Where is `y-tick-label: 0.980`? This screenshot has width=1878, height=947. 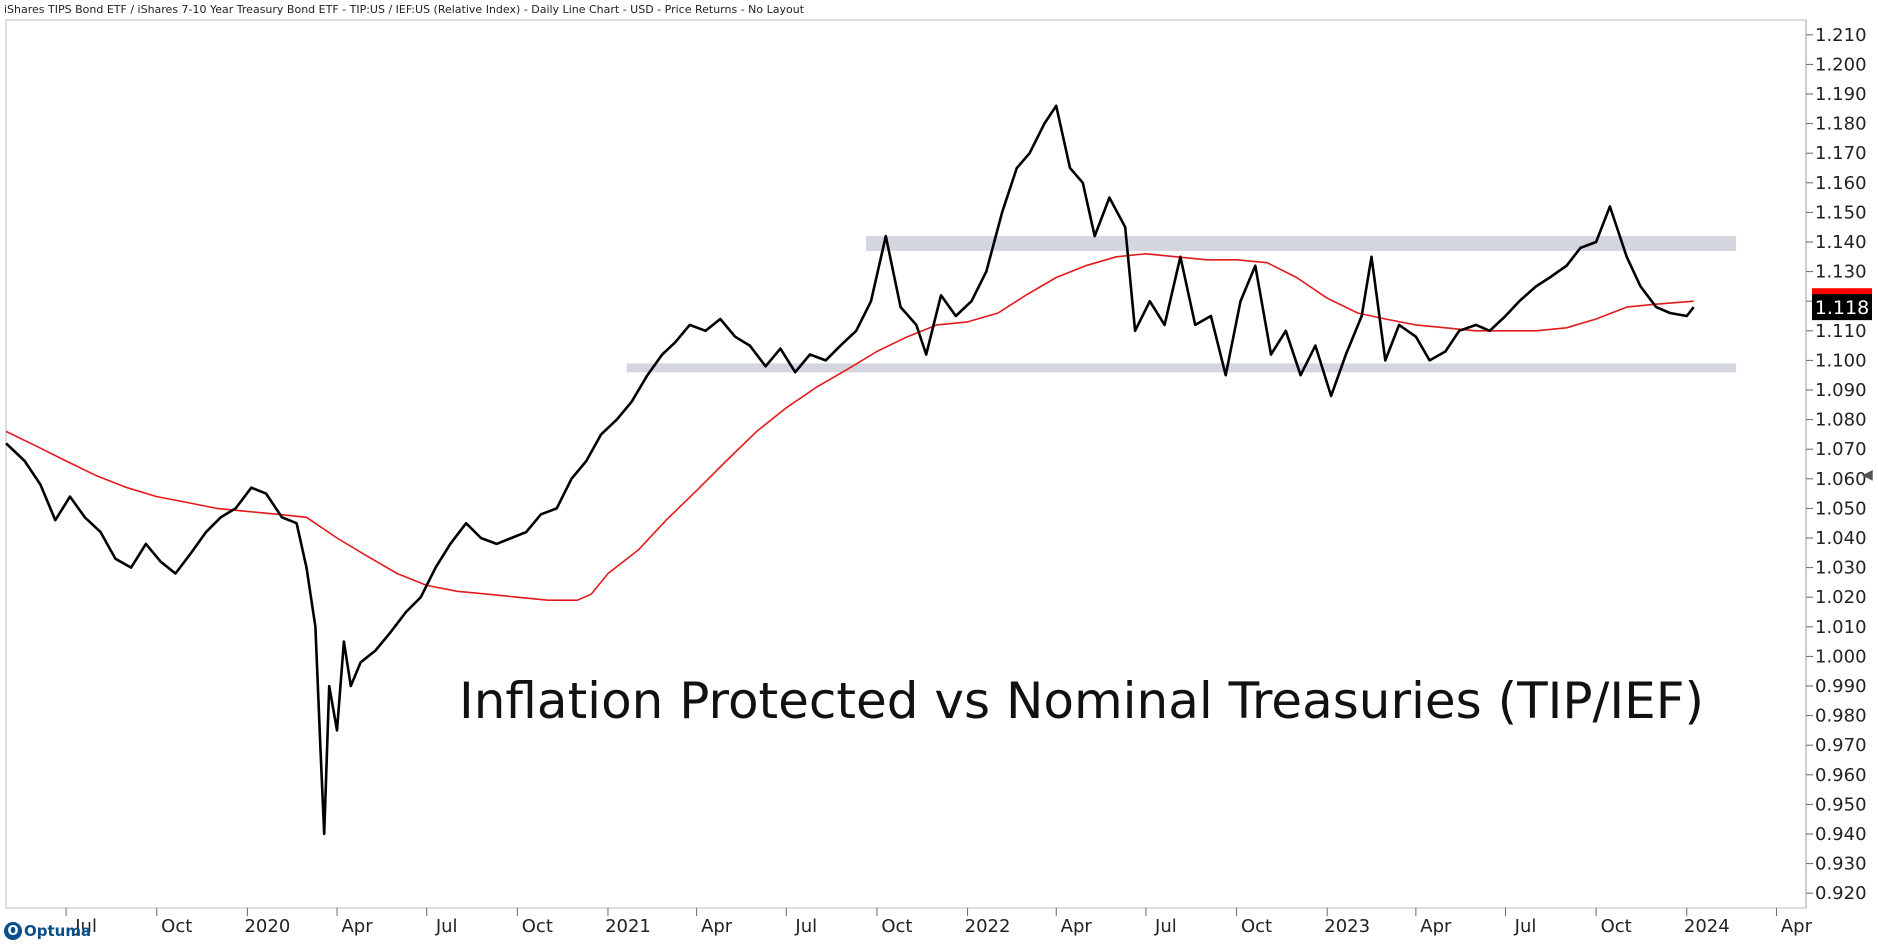
y-tick-label: 0.980 is located at coordinates (1841, 716).